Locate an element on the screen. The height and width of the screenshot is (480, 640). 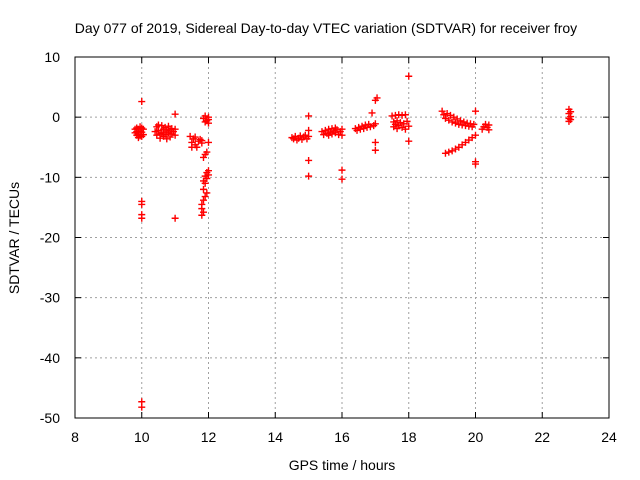
y-tick-label: -40 is located at coordinates (50, 358).